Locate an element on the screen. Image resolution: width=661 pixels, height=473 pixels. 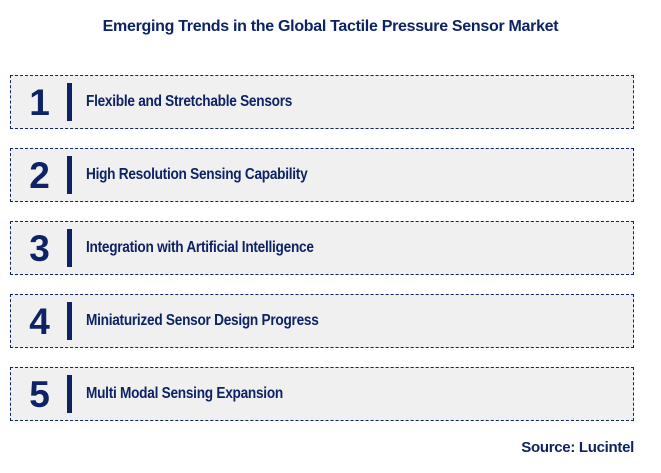
item-number: 2 is located at coordinates (39, 175).